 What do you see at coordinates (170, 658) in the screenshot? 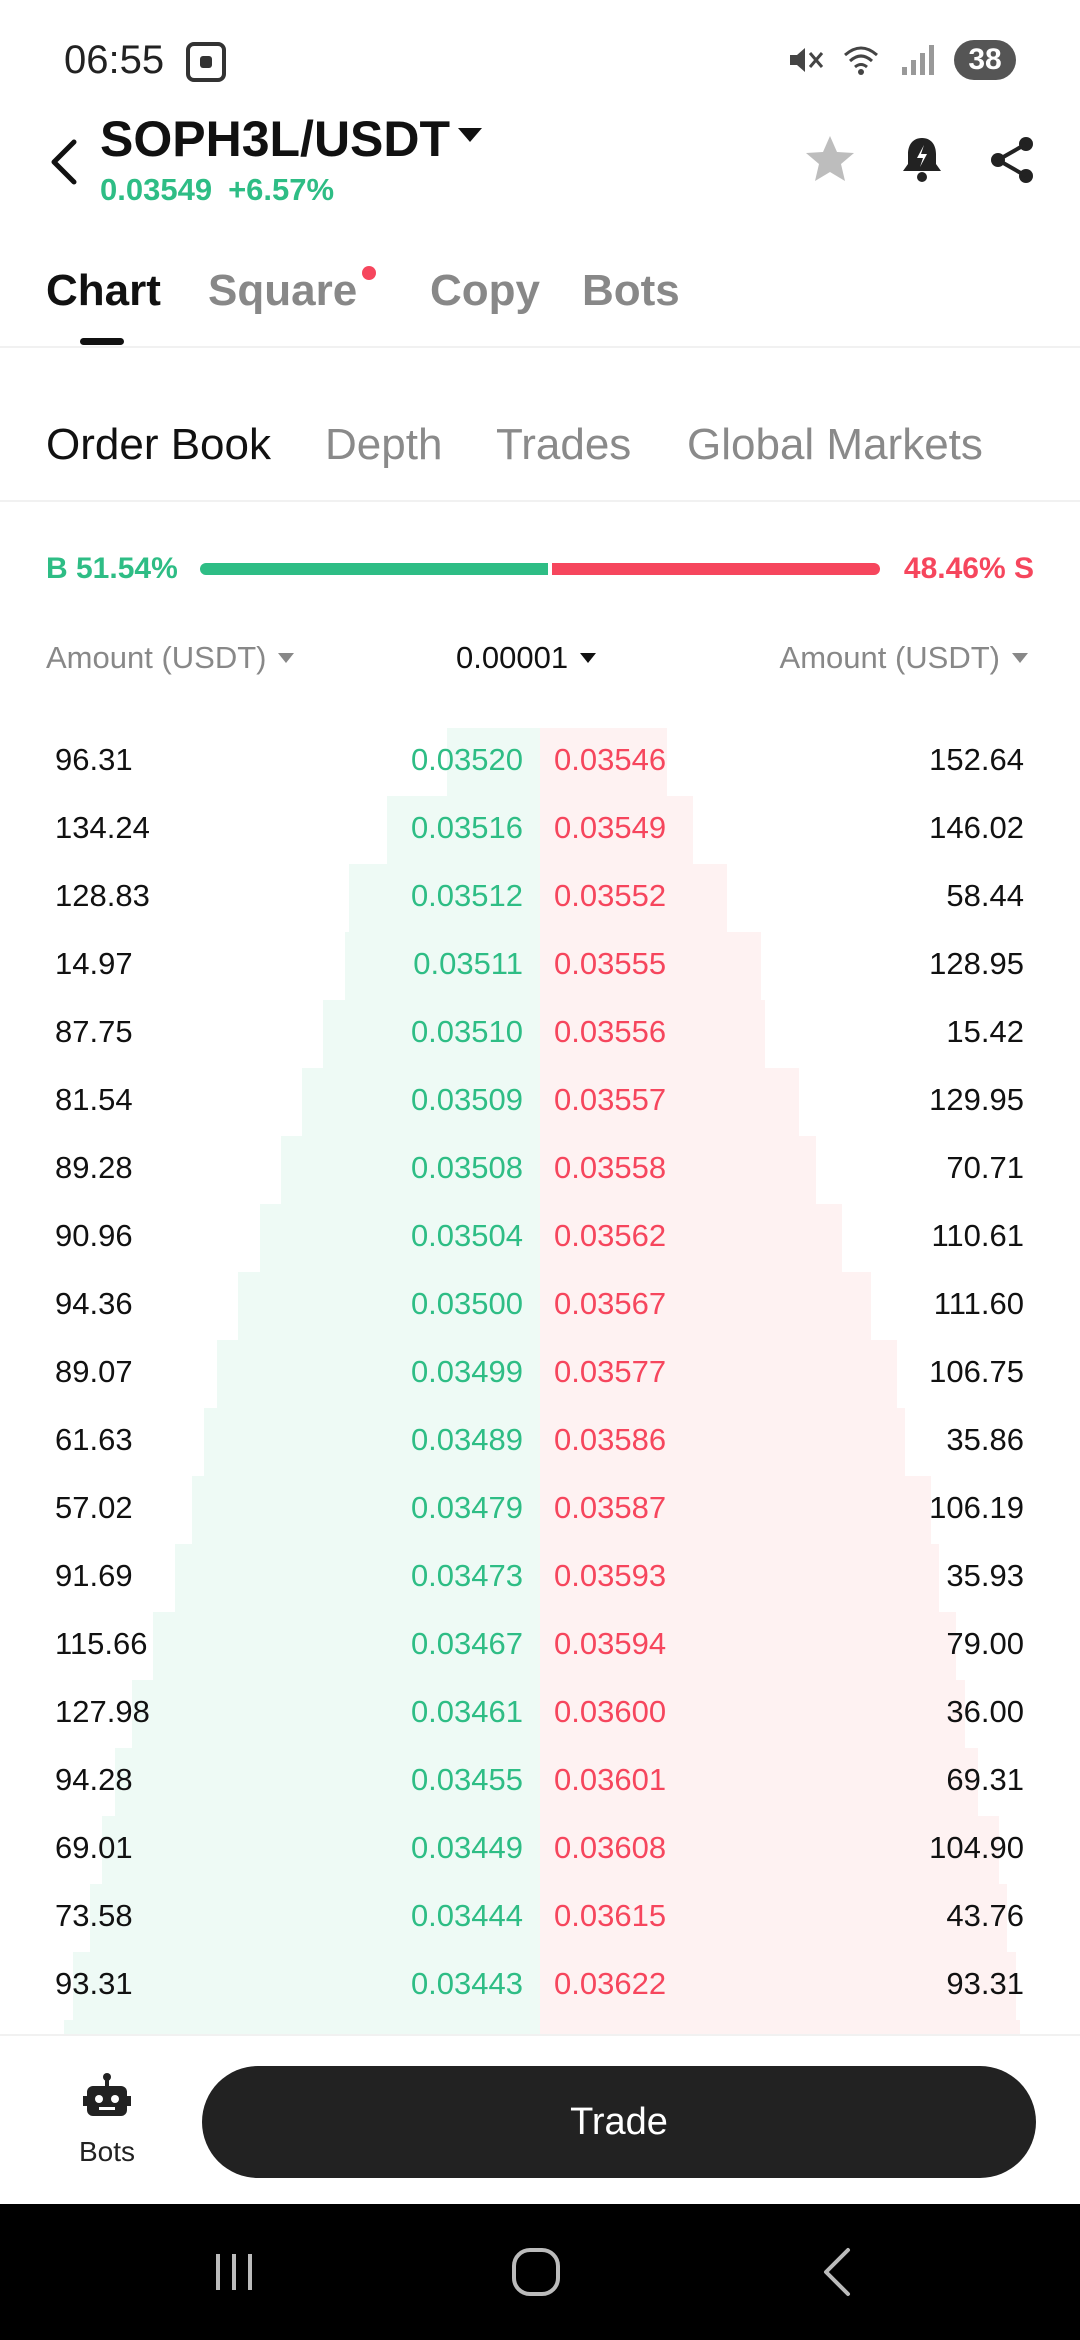
I see `bid-amount-unit-selector: Amount (USDT)` at bounding box center [170, 658].